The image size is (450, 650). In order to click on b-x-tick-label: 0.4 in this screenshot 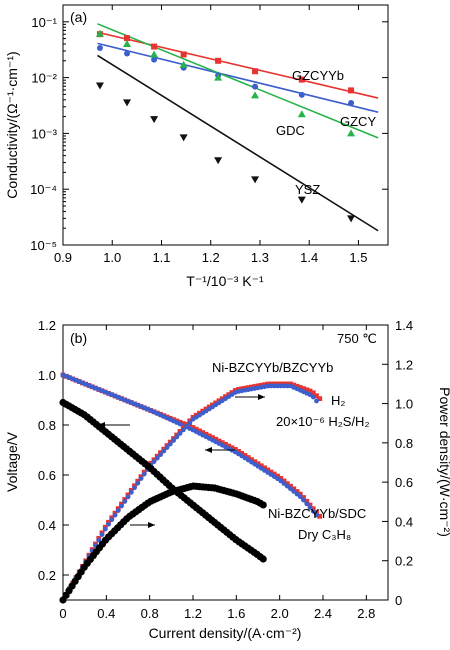, I will do `click(106, 613)`.